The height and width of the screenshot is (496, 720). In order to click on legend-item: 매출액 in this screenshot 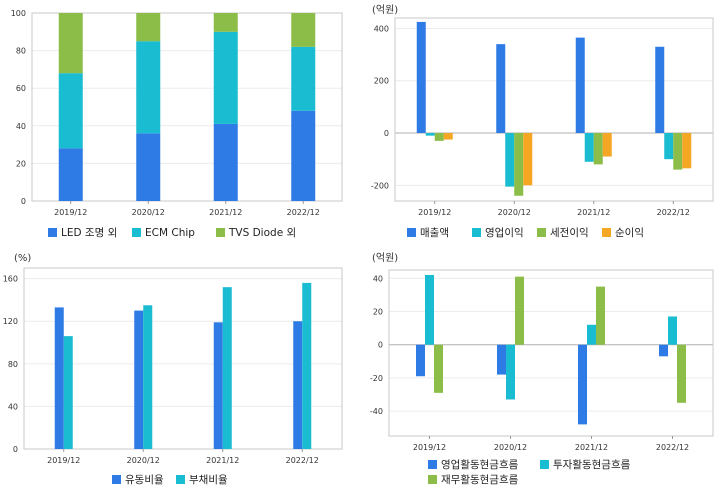, I will do `click(428, 233)`.